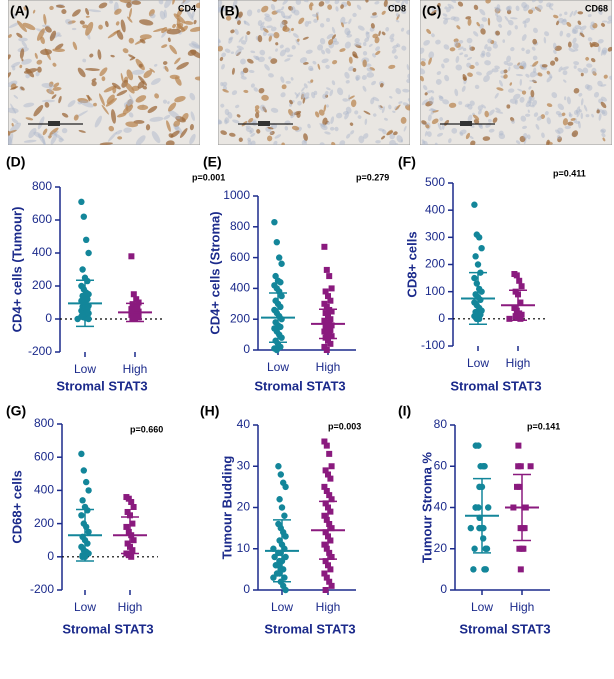 Image resolution: width=614 pixels, height=679 pixels. I want to click on y-tick-label: 500, so click(435, 182).